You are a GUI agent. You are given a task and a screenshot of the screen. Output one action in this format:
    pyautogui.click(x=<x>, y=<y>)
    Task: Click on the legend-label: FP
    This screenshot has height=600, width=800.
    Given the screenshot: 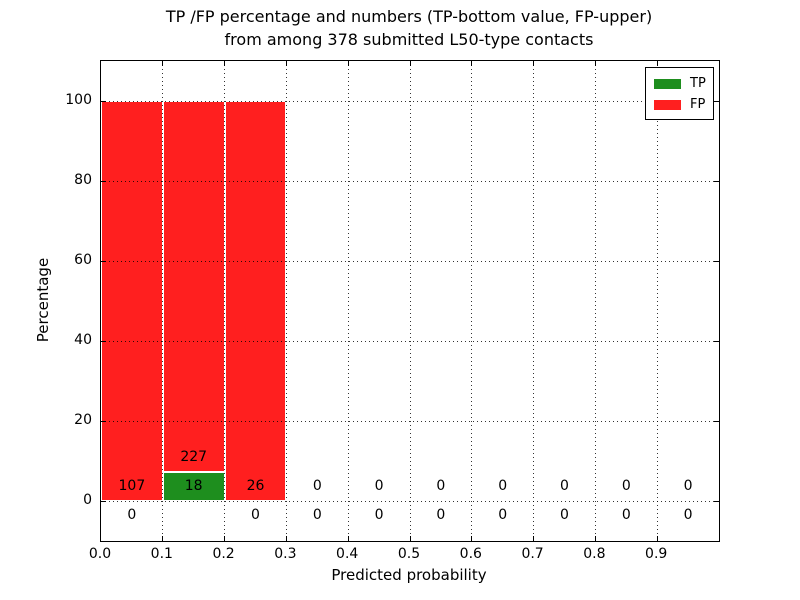 What is the action you would take?
    pyautogui.click(x=698, y=104)
    